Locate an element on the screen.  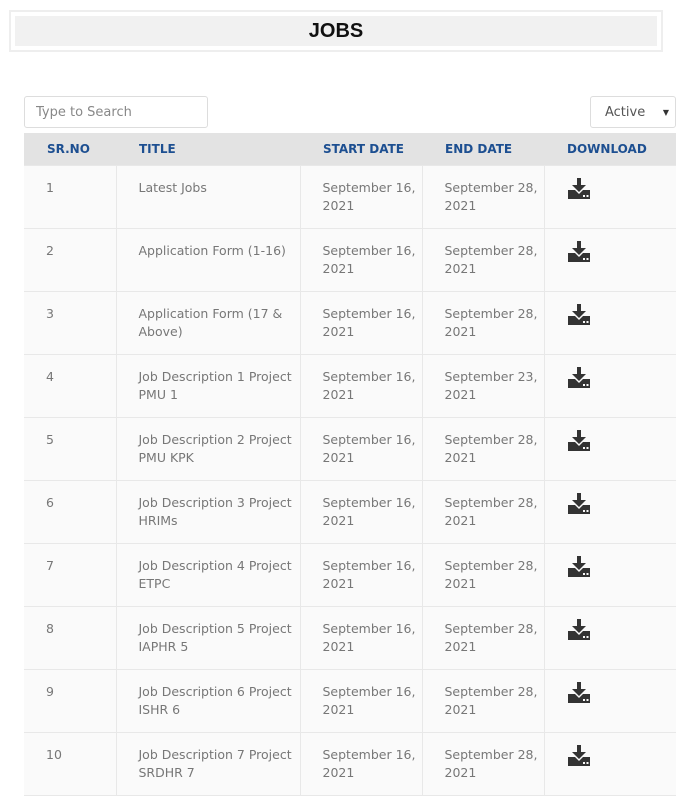
cell-title: Latest Jobs is located at coordinates (208, 197).